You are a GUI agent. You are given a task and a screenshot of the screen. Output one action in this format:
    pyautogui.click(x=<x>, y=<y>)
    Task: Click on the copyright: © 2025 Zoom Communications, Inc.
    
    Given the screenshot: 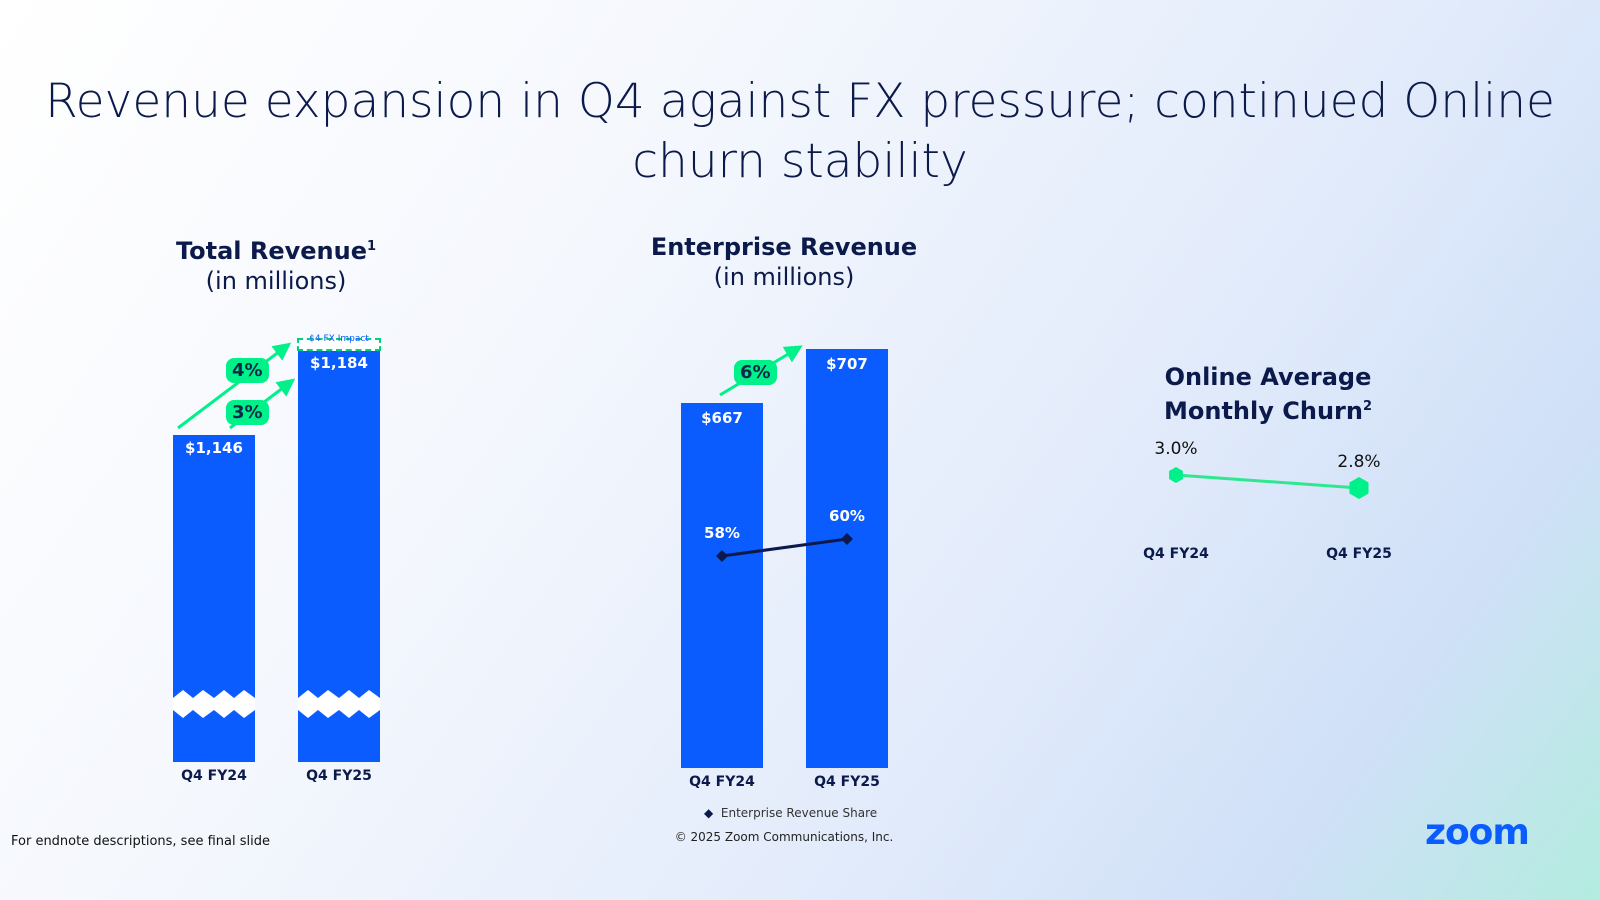 What is the action you would take?
    pyautogui.click(x=784, y=837)
    